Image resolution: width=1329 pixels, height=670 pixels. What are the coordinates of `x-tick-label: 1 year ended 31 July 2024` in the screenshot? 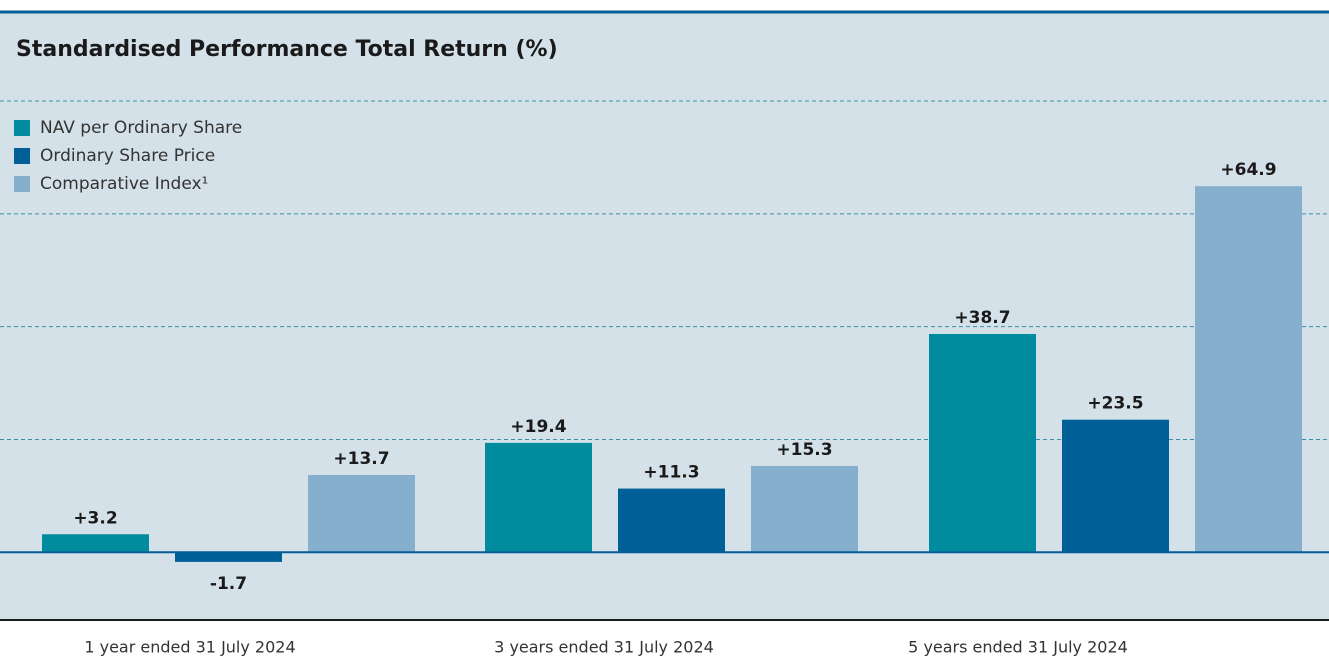 It's located at (189, 647).